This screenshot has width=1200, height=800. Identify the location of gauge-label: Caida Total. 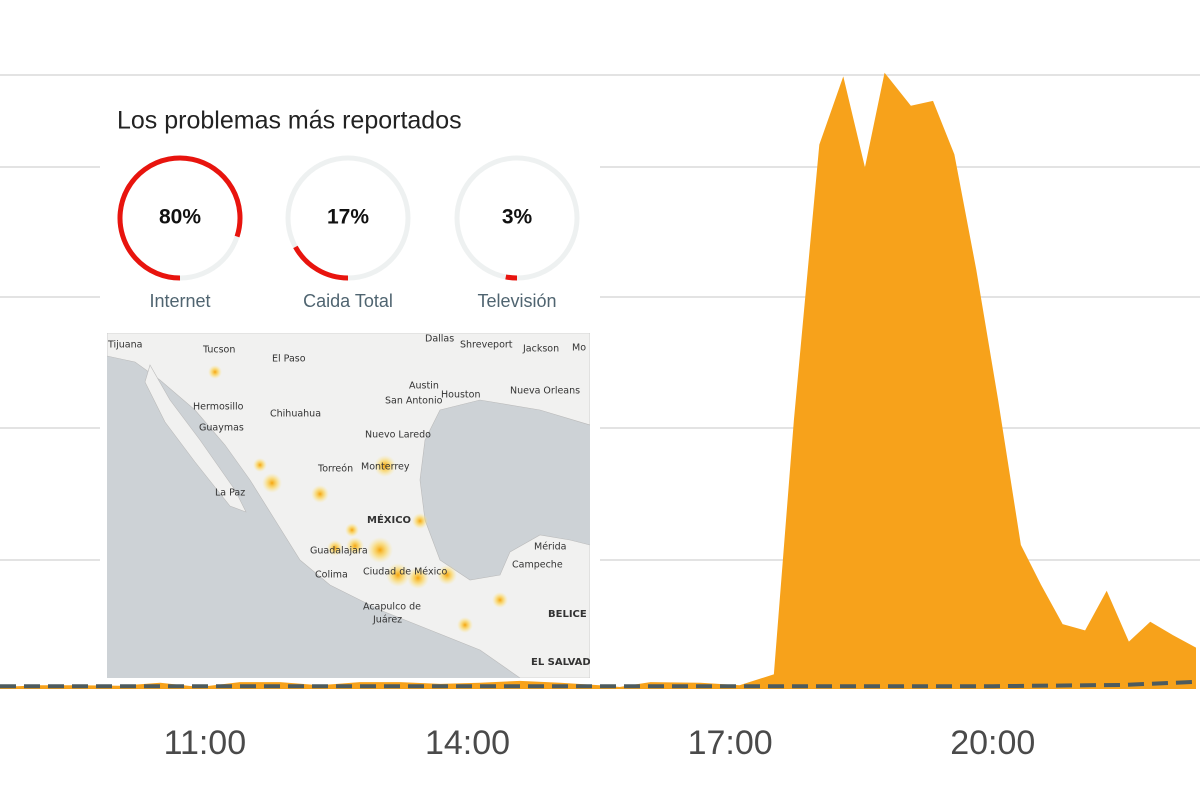
(348, 301).